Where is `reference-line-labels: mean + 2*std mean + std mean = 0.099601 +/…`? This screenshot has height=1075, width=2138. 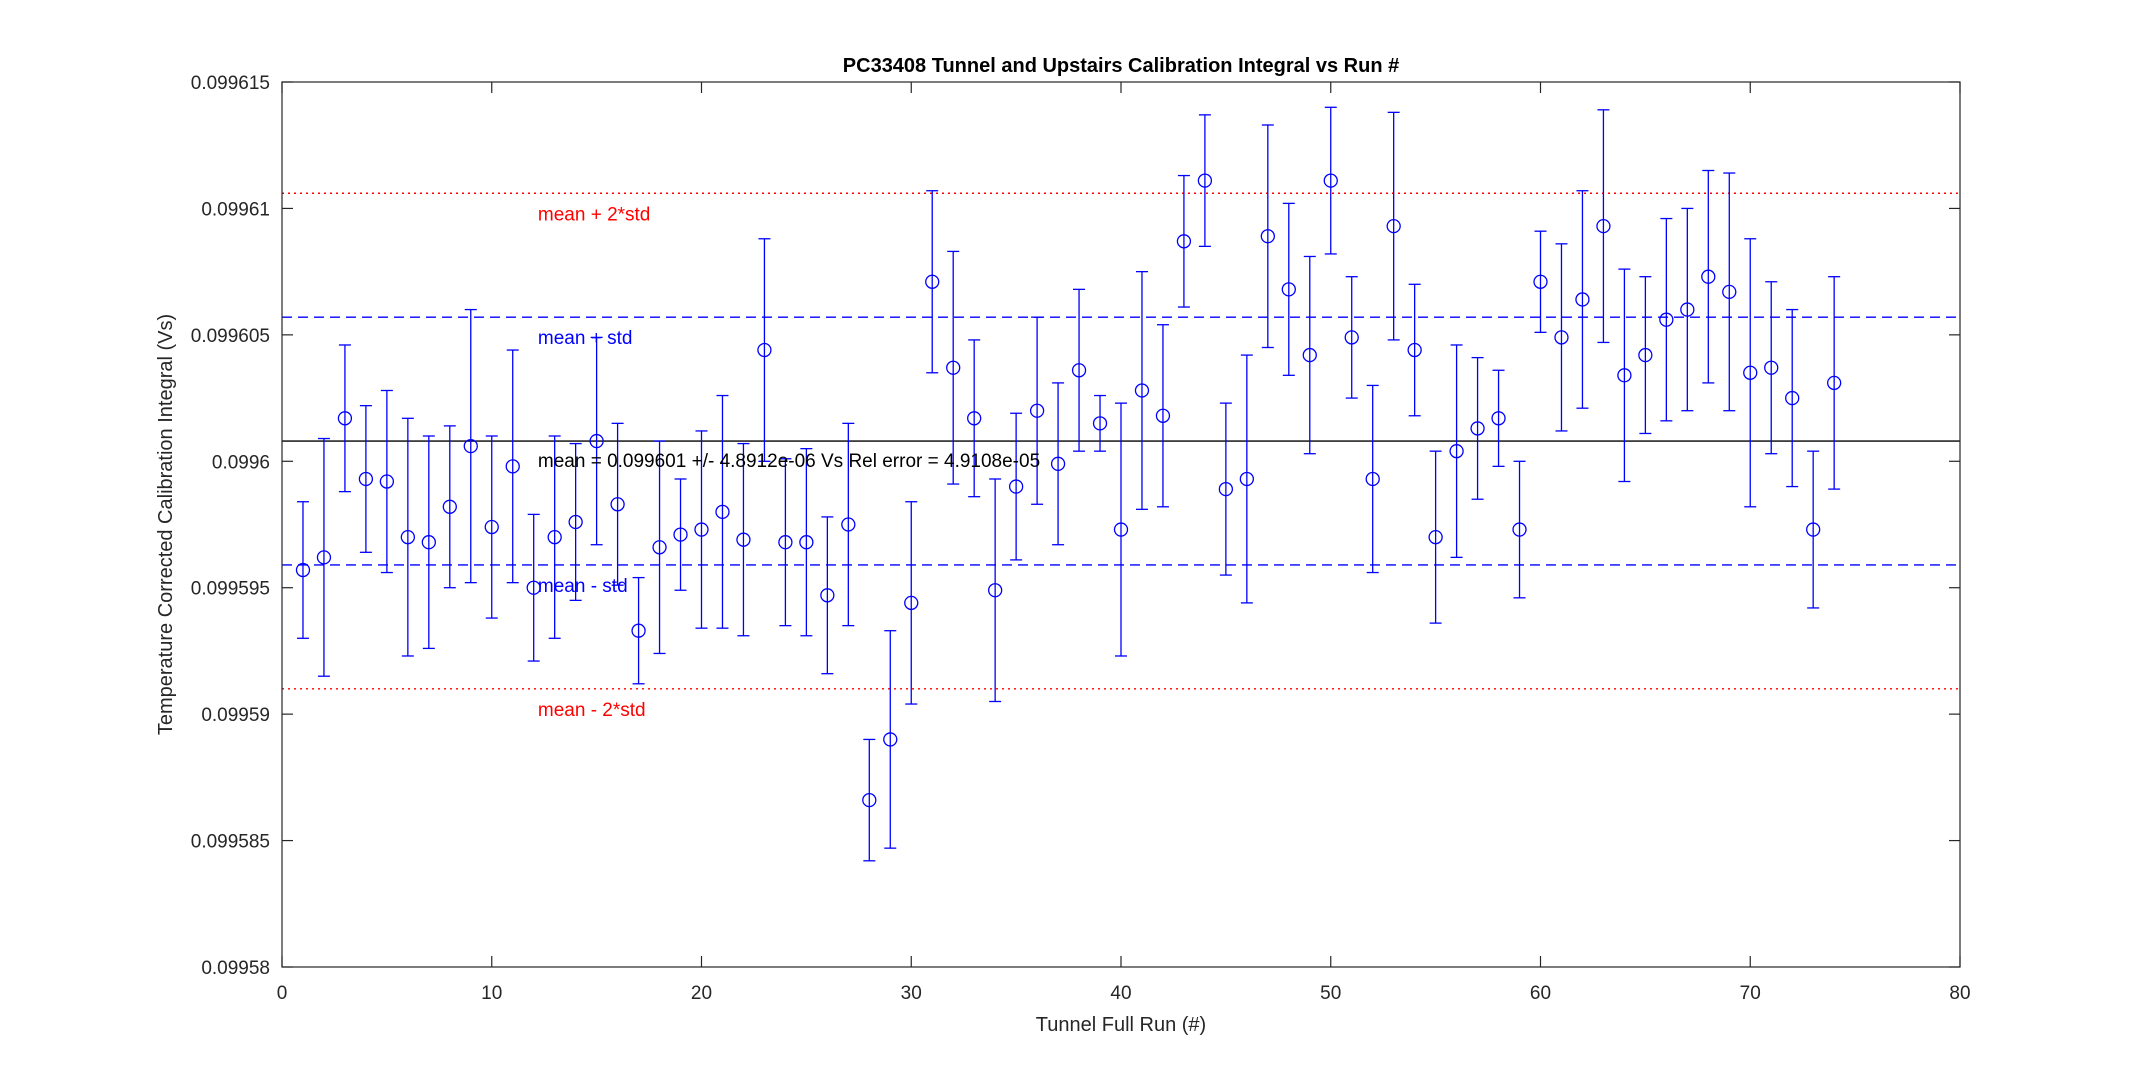 reference-line-labels: mean + 2*std mean + std mean = 0.099601 +/… is located at coordinates (789, 462).